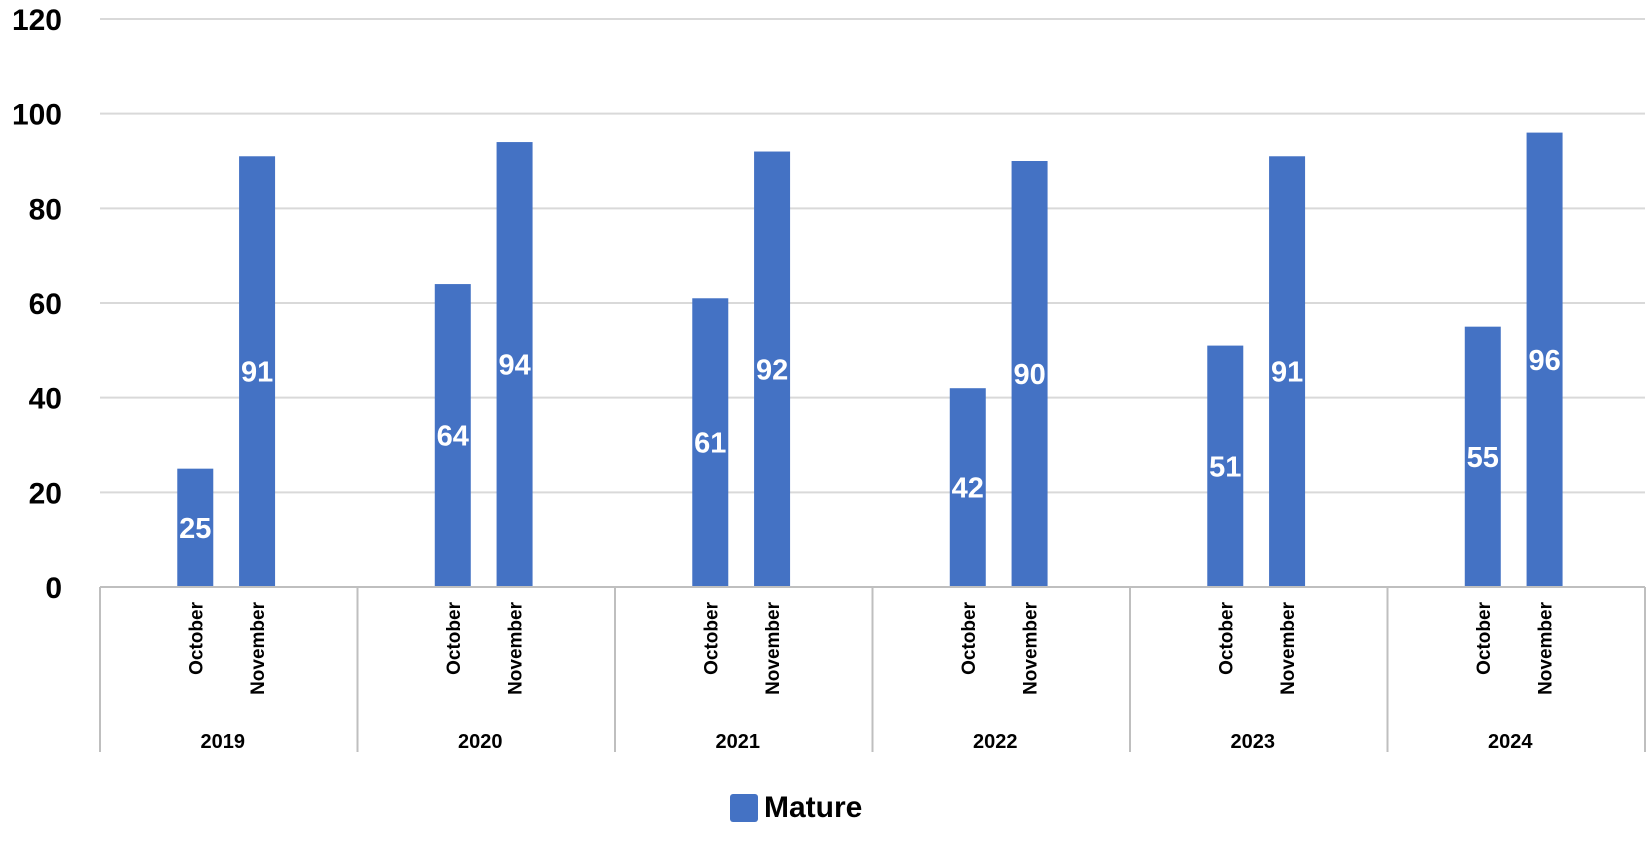 This screenshot has width=1652, height=866. Describe the element at coordinates (1253, 742) in the screenshot. I see `x-group-label-year: 2023` at that location.